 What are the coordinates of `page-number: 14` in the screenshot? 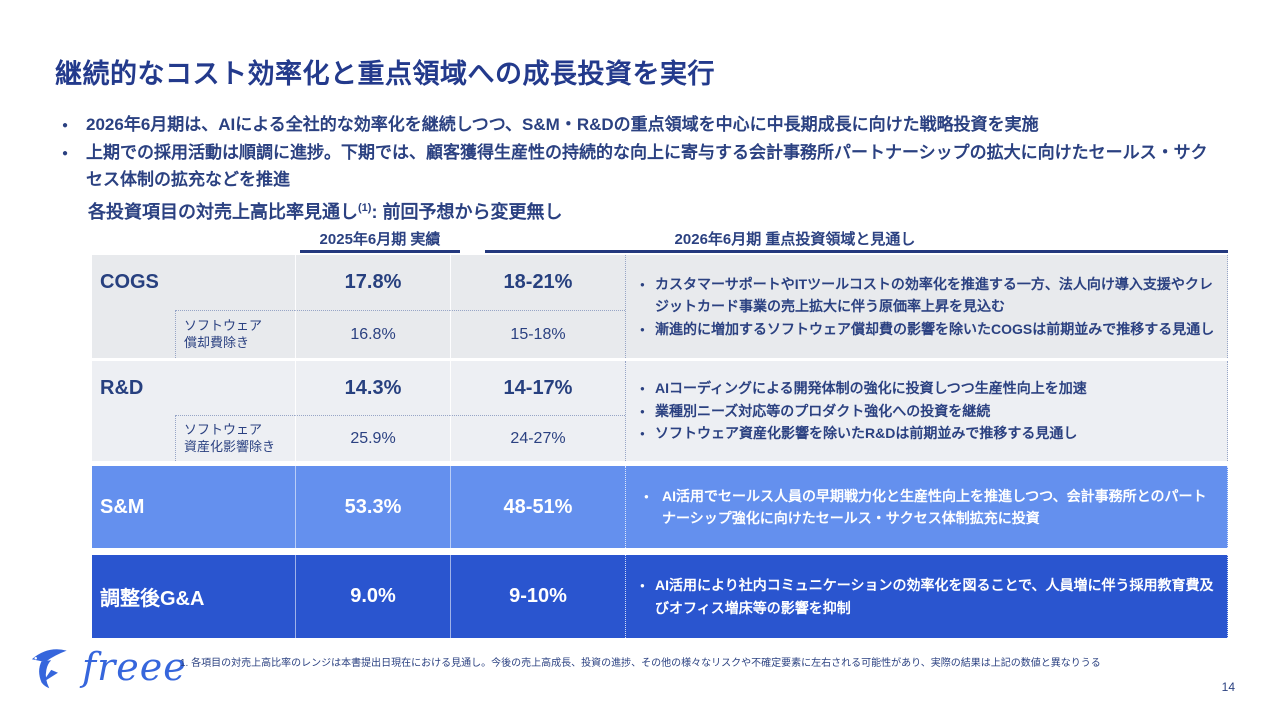 It's located at (1228, 687).